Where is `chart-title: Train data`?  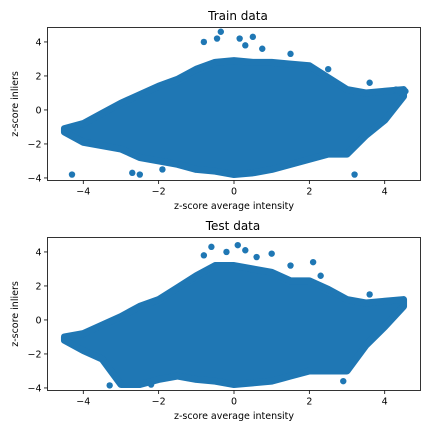 chart-title: Train data is located at coordinates (237, 16).